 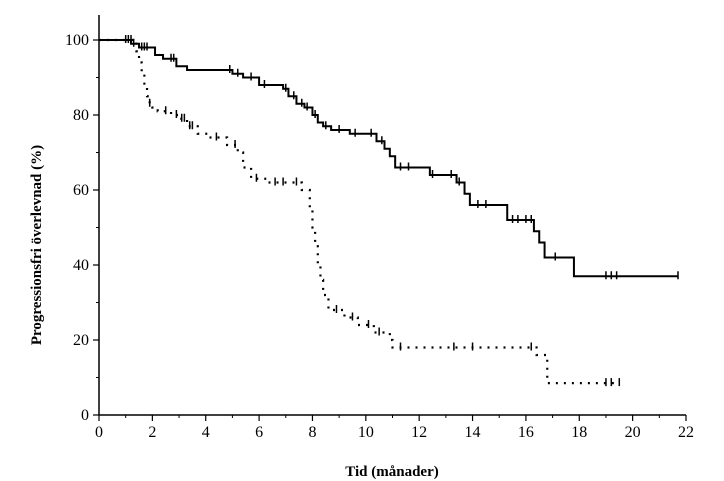 I want to click on x-tick-label: 16, so click(x=526, y=432).